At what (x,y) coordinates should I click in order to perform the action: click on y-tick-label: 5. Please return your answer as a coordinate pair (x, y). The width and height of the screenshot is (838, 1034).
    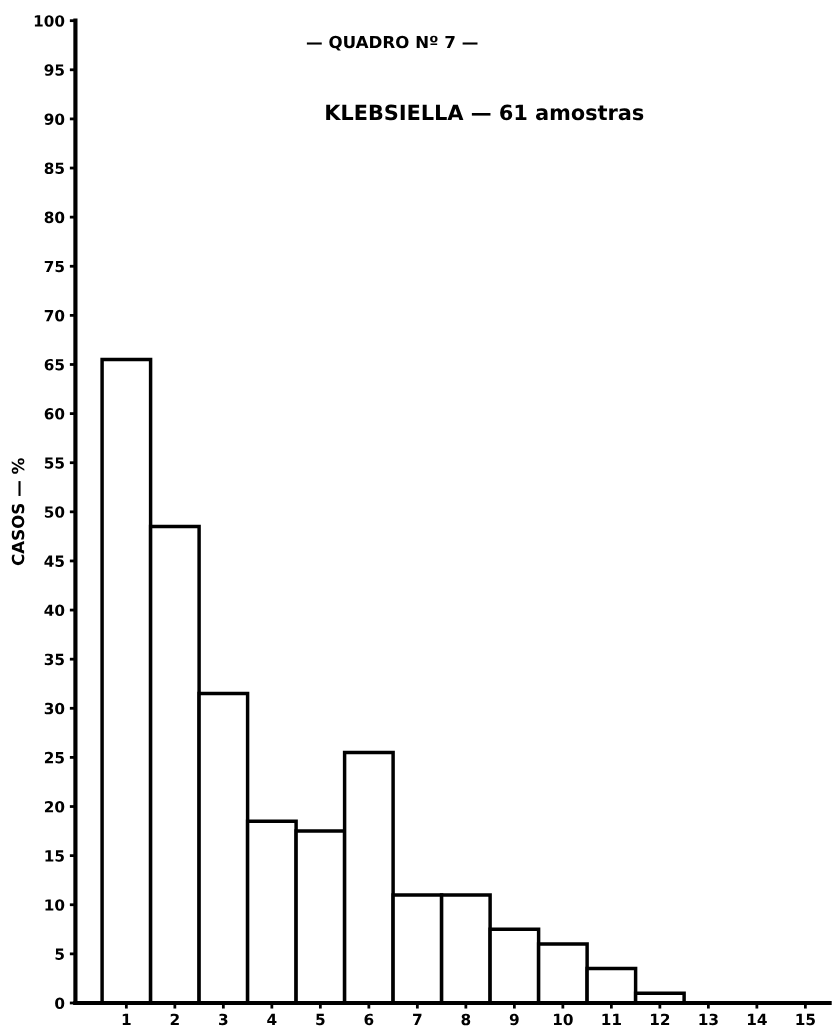
    Looking at the image, I should click on (59, 954).